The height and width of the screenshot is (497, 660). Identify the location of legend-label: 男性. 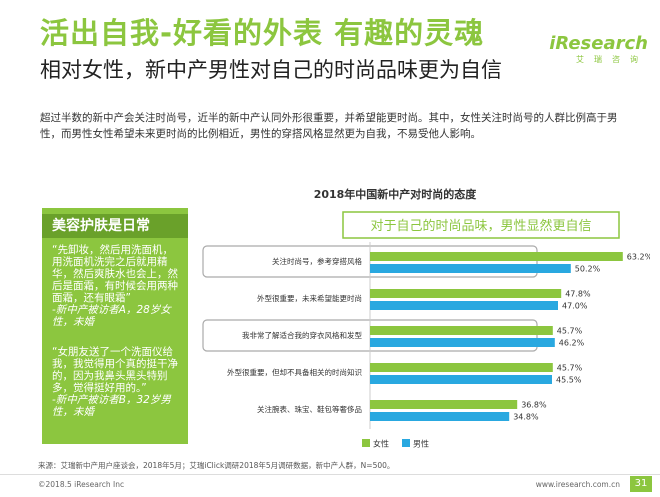
(421, 444).